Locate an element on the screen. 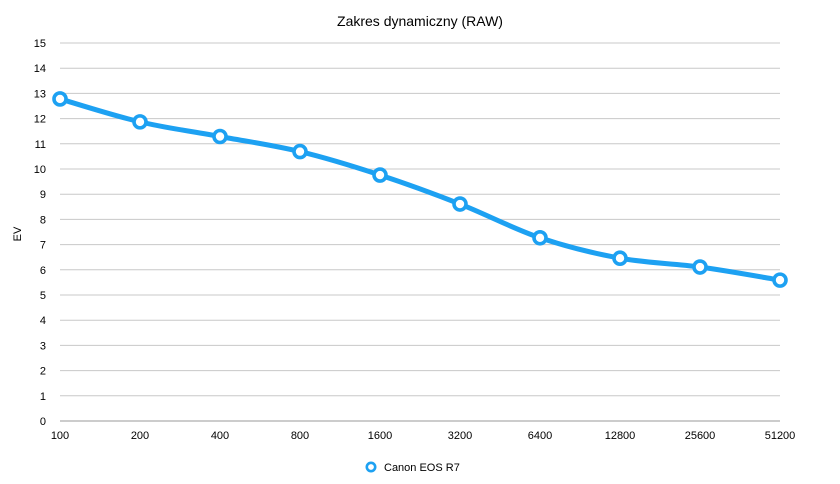  y-tick-label: 10 is located at coordinates (40, 170).